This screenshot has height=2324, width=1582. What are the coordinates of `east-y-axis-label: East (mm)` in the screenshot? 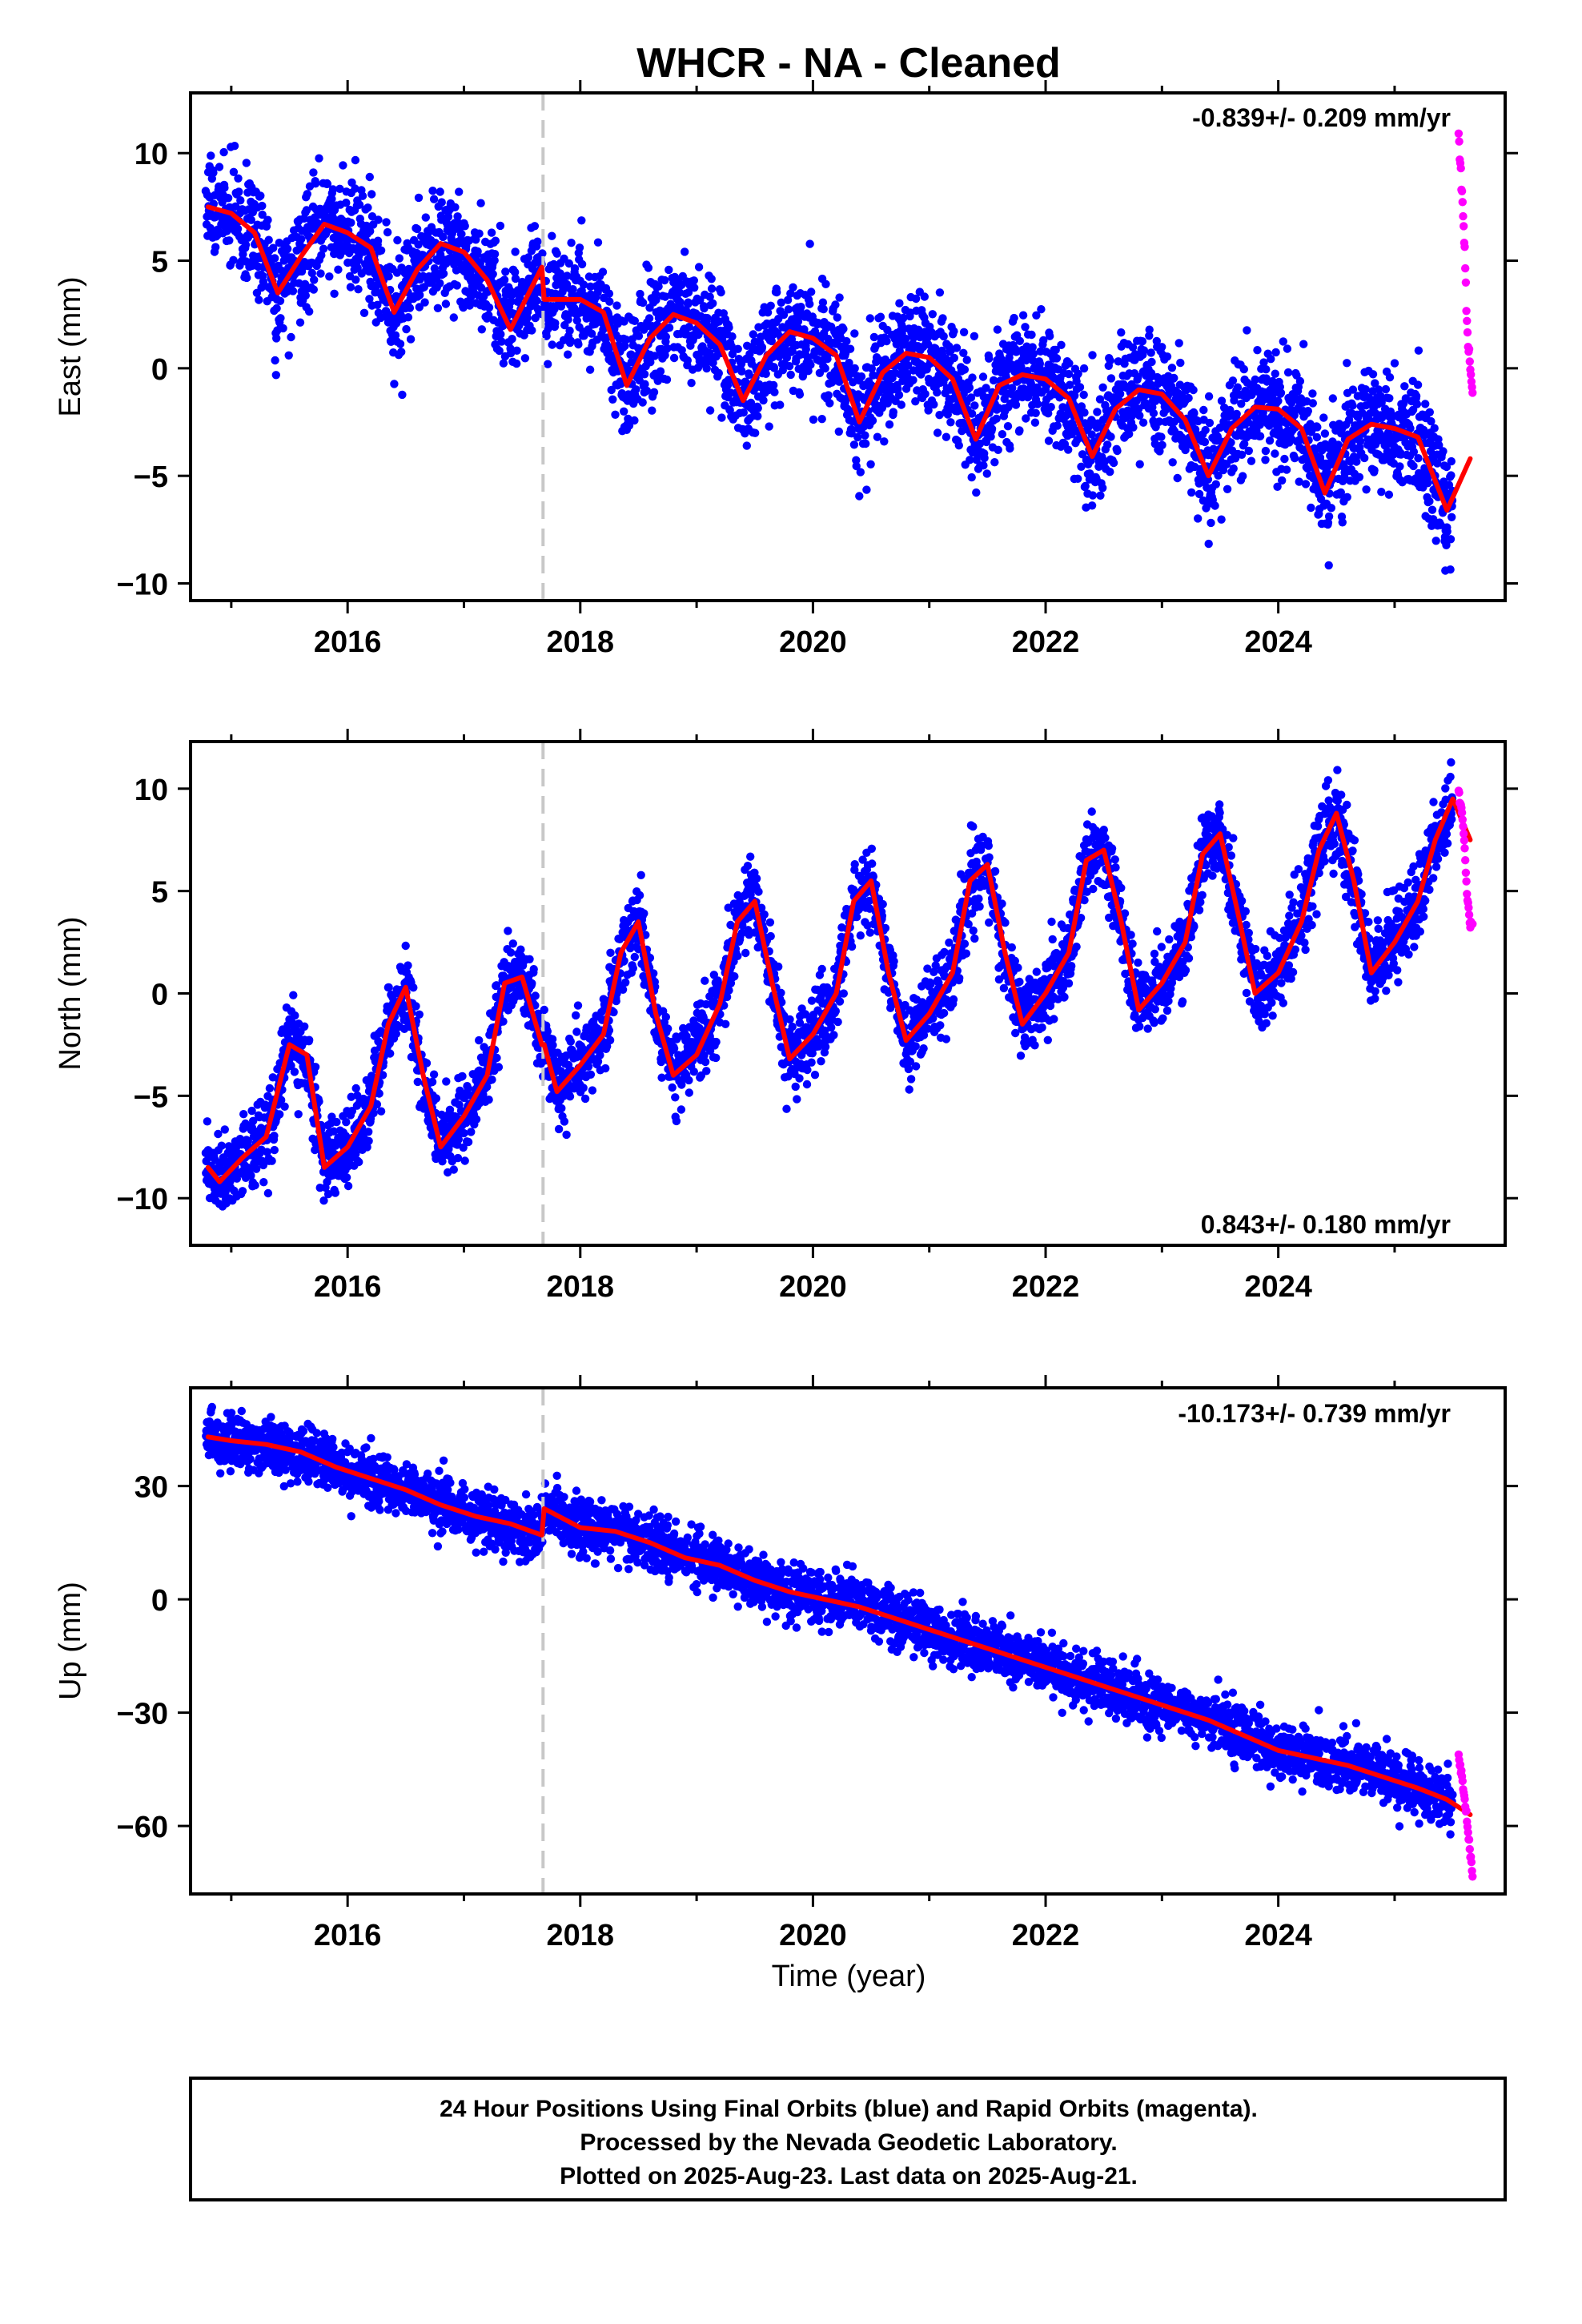 It's located at (70, 346).